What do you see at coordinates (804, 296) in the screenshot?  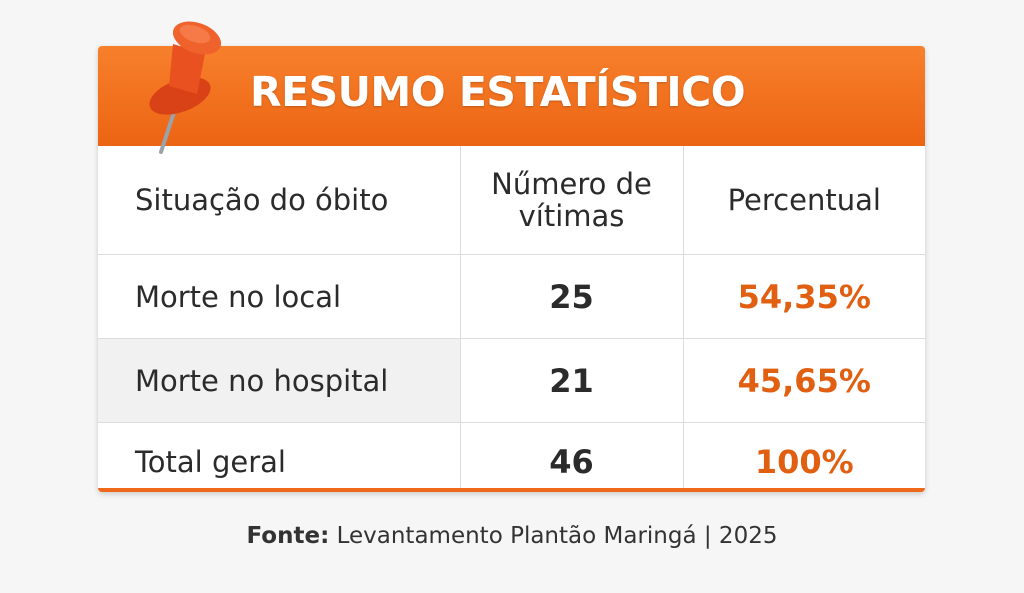 I see `row-percent: 54,35%` at bounding box center [804, 296].